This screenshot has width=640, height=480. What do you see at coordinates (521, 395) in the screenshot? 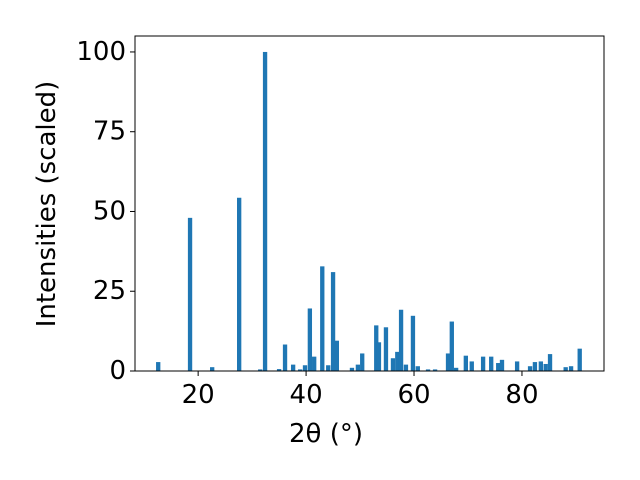
I see `x-tick-label: 80` at bounding box center [521, 395].